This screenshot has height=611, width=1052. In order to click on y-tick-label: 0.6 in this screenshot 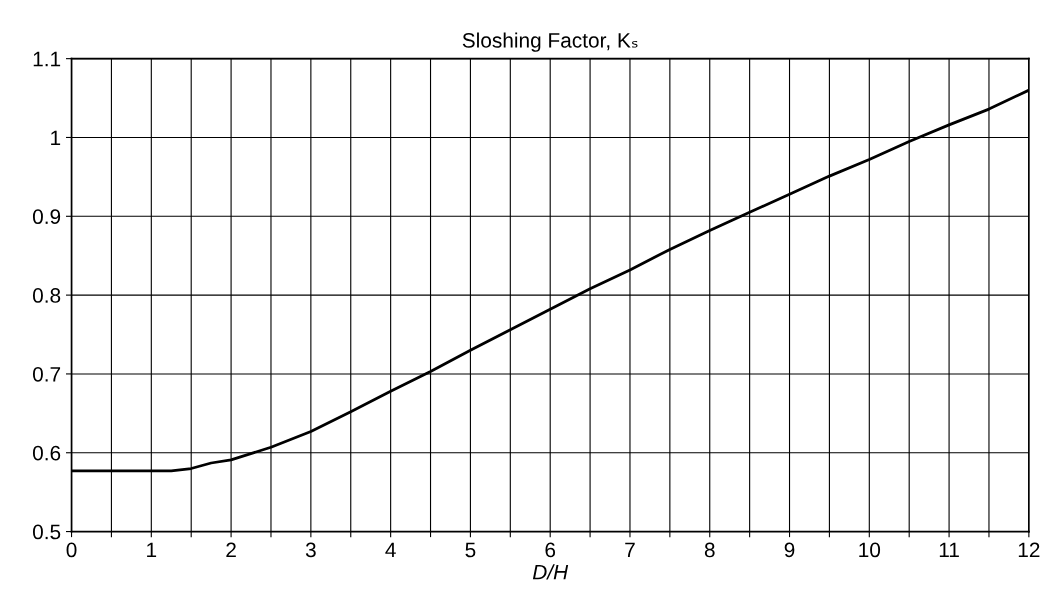, I will do `click(46, 453)`.